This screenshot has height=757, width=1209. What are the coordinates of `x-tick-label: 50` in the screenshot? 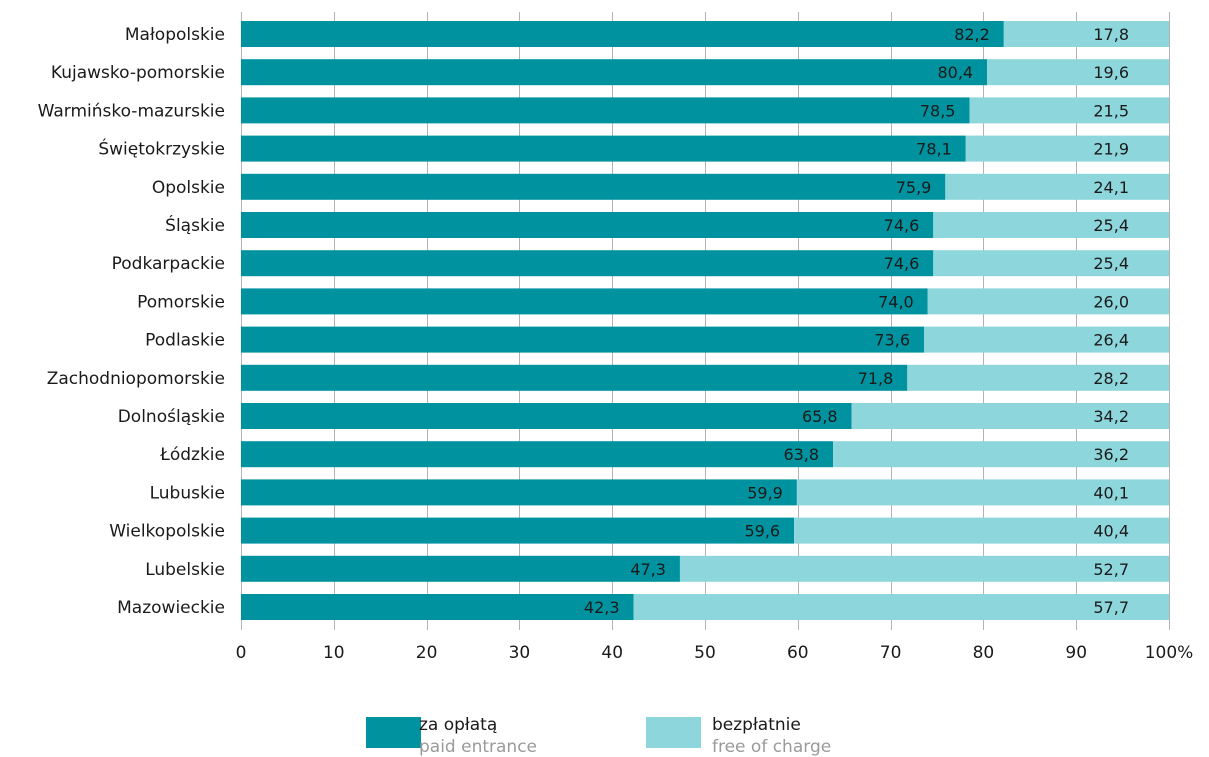 It's located at (705, 653).